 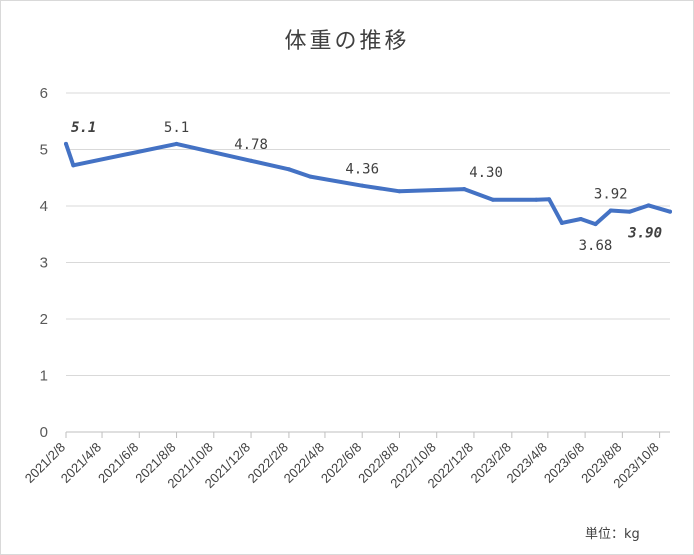 What do you see at coordinates (81, 463) in the screenshot?
I see `x-tick-label: 2021/4/8` at bounding box center [81, 463].